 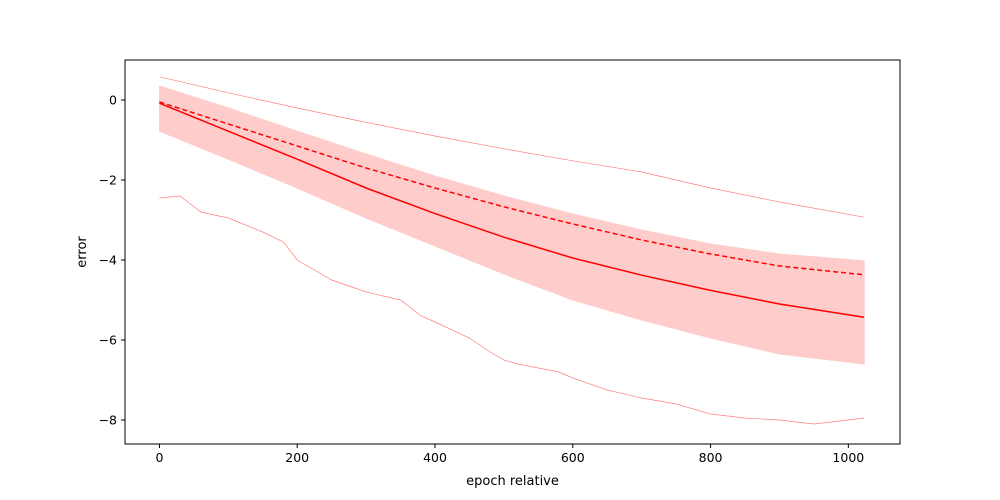 What do you see at coordinates (108, 340) in the screenshot?
I see `y-tick-label: −6` at bounding box center [108, 340].